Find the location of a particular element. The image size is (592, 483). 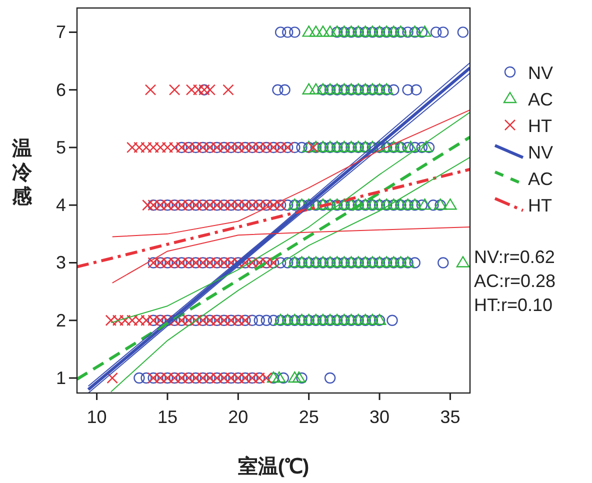

x-tick-label: 35 is located at coordinates (450, 417).